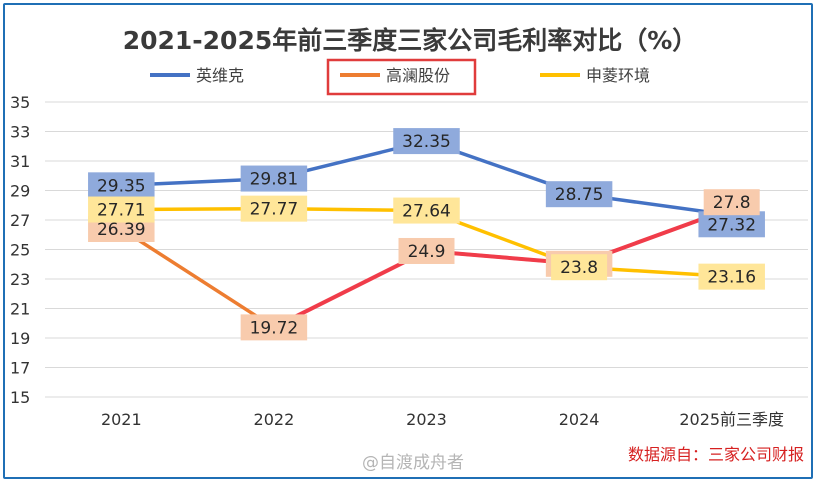 The height and width of the screenshot is (482, 818). What do you see at coordinates (20, 368) in the screenshot?
I see `y-tick-label: 17` at bounding box center [20, 368].